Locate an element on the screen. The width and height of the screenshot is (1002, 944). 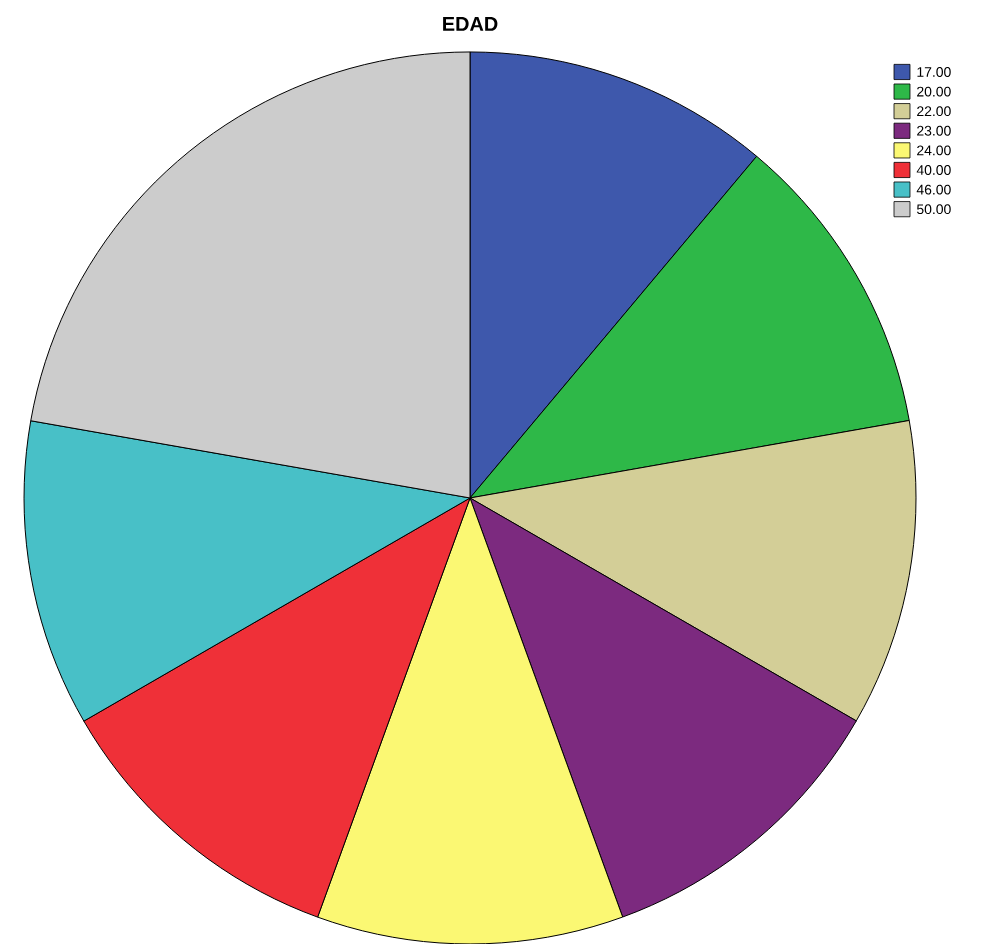
chart-title: EDAD is located at coordinates (470, 24).